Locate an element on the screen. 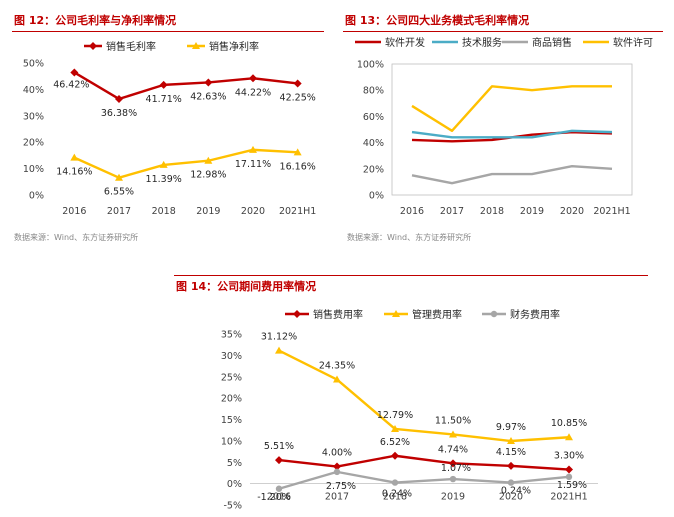 This screenshot has height=517, width=674. data-label: 4.00% is located at coordinates (337, 453).